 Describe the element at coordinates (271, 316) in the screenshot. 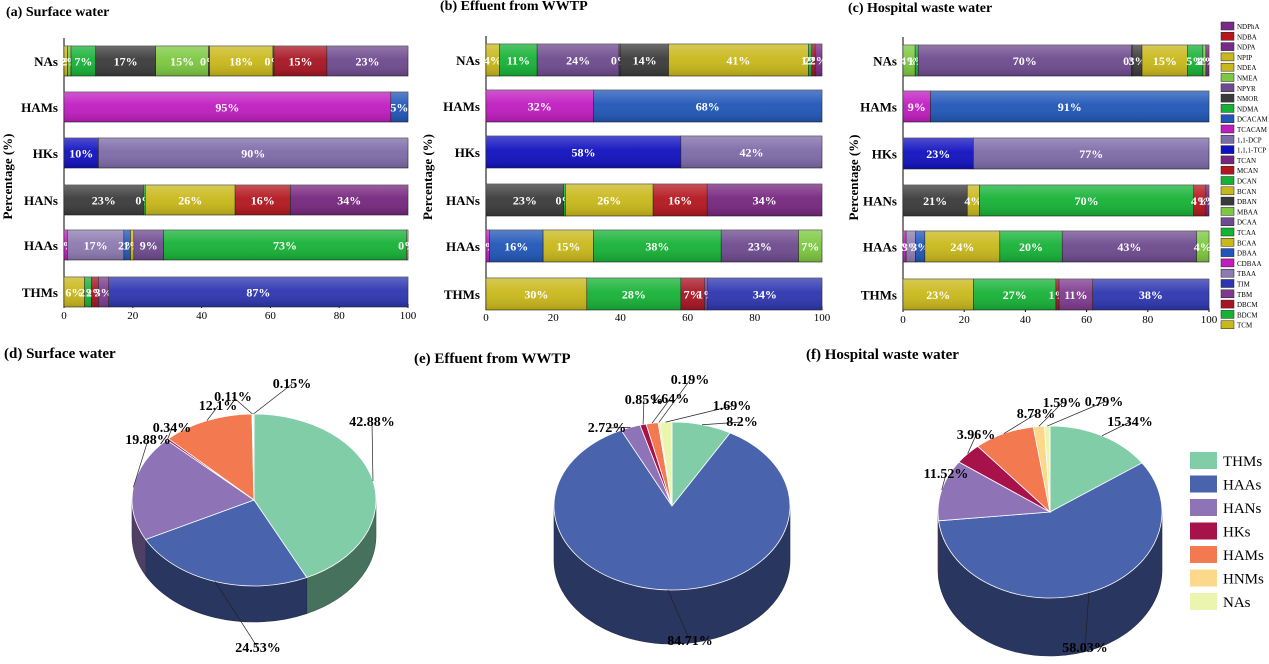

I see `x-tick-label: 60` at that location.